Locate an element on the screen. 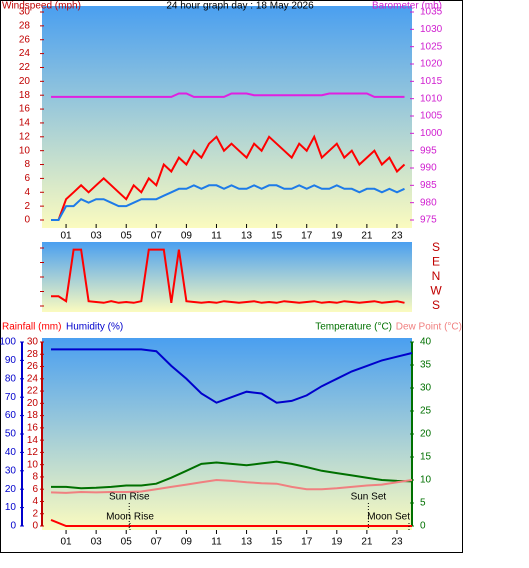 The image size is (529, 568). y-tick-label: 70 is located at coordinates (11, 397).